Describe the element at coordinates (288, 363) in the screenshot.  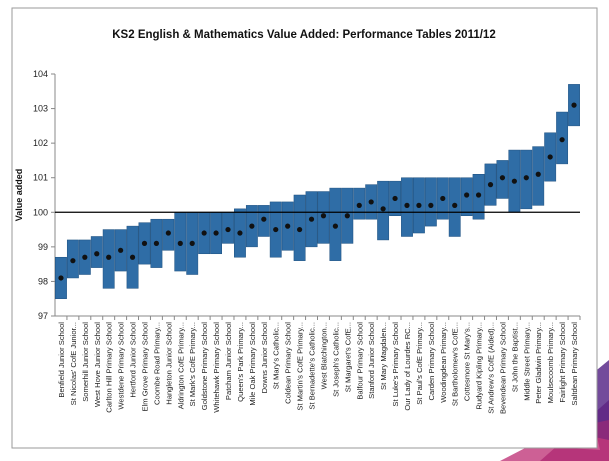
I see `x-tick-label: Coldean Primary School` at that location.